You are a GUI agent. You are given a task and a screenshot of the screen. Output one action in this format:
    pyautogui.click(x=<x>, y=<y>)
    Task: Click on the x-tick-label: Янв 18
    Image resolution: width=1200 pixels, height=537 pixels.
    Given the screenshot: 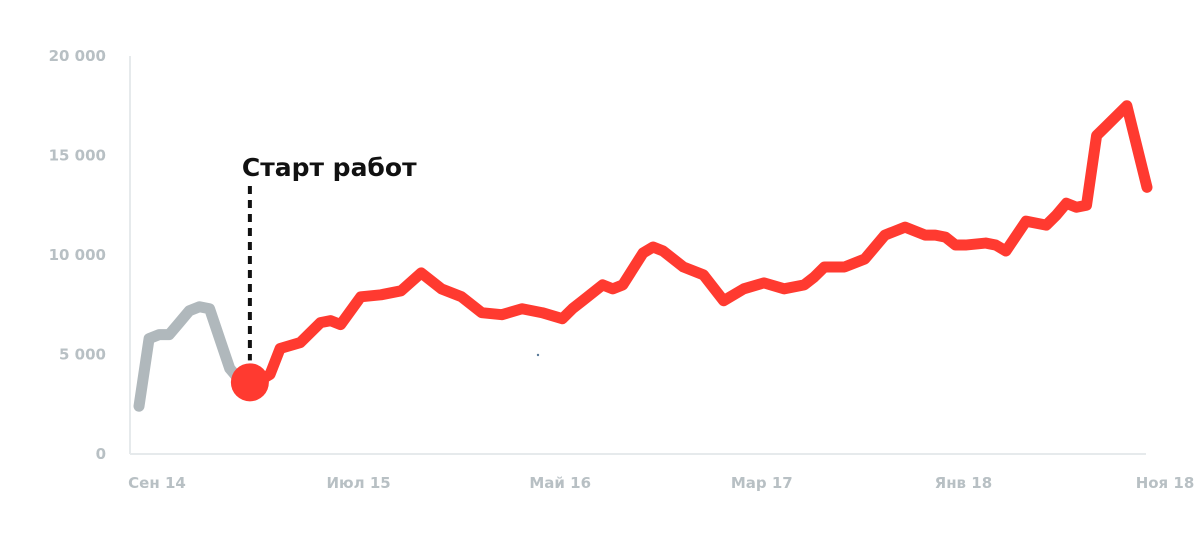 What is the action you would take?
    pyautogui.click(x=964, y=483)
    